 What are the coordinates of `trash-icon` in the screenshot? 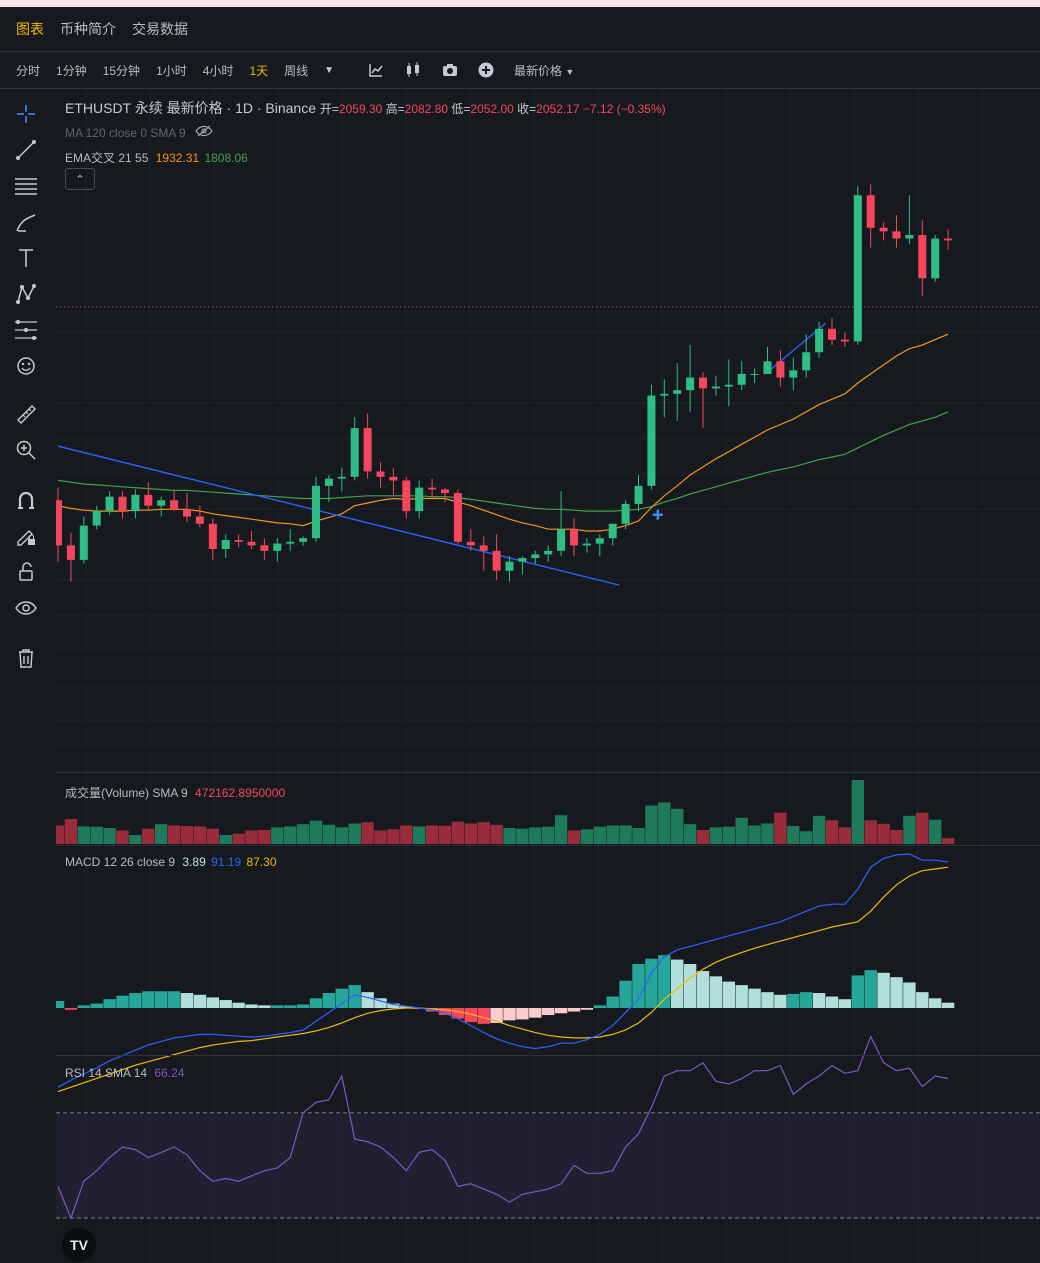 It's located at (26, 658).